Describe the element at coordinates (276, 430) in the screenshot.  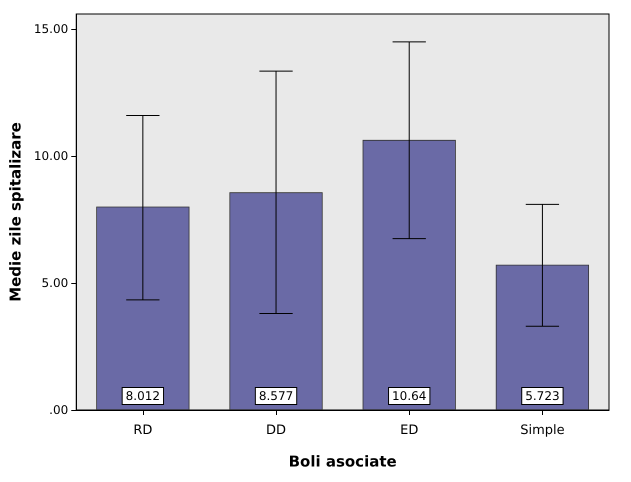
I see `x-tick-label: DD` at that location.